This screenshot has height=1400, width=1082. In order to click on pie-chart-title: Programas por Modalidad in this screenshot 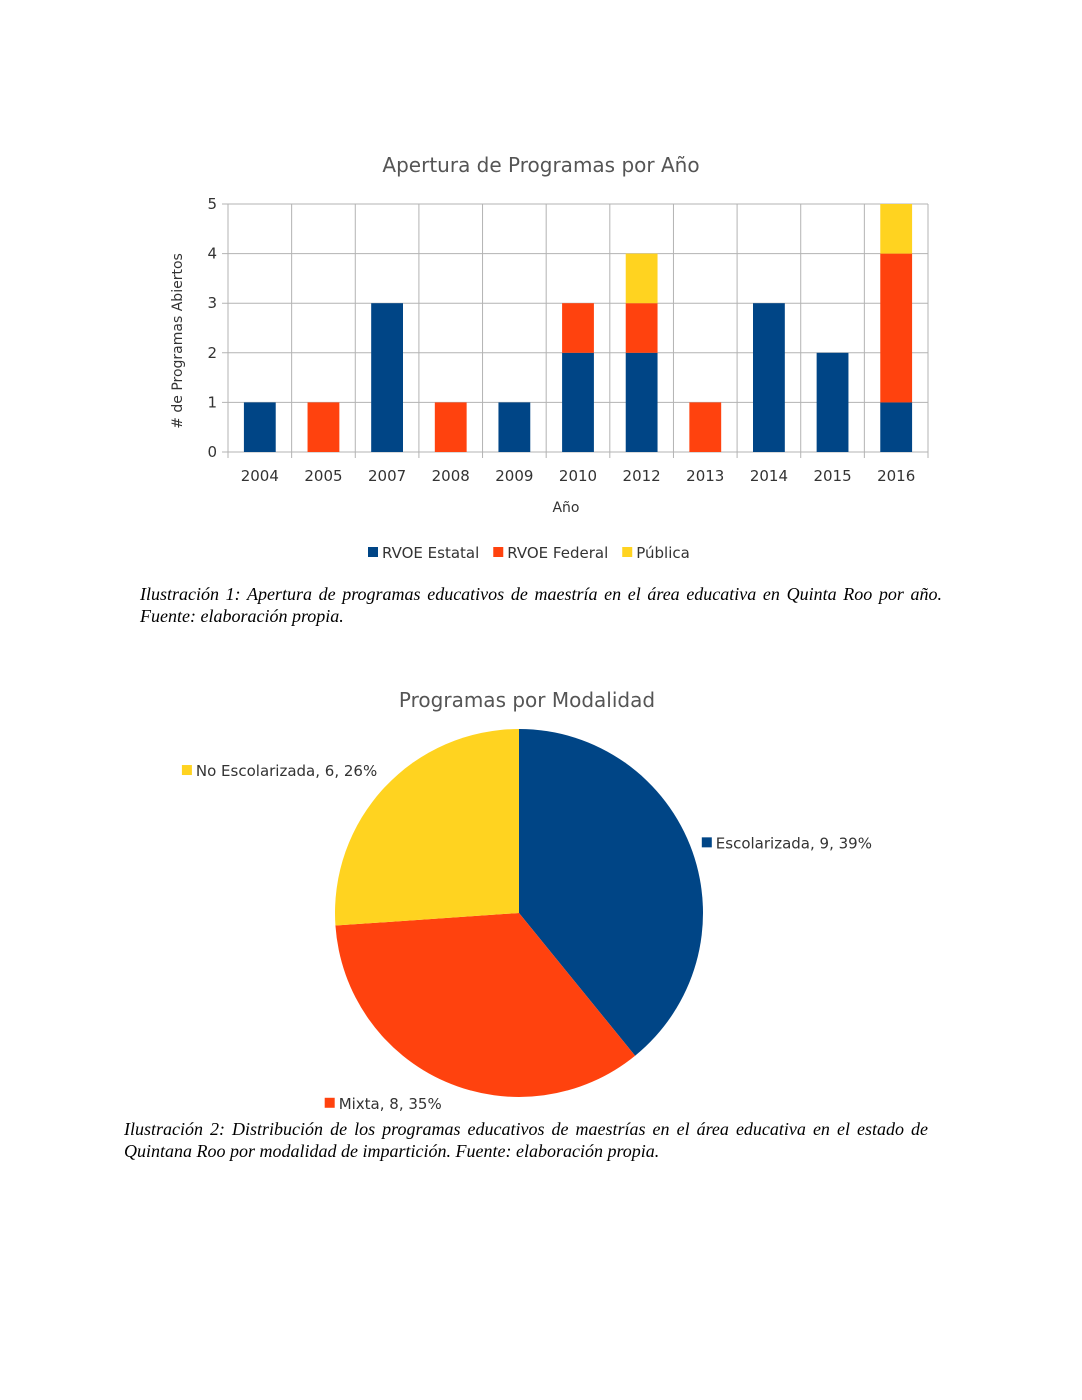, I will do `click(527, 700)`.